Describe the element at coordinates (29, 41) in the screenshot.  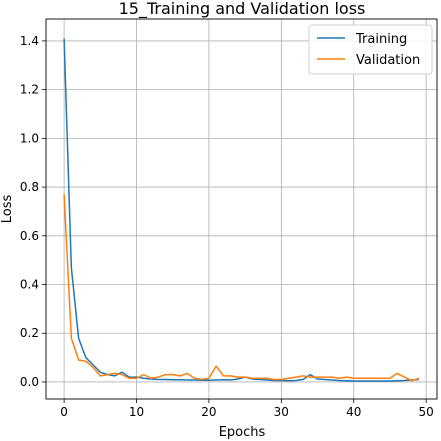
I see `y-tick-label: 1.4` at that location.